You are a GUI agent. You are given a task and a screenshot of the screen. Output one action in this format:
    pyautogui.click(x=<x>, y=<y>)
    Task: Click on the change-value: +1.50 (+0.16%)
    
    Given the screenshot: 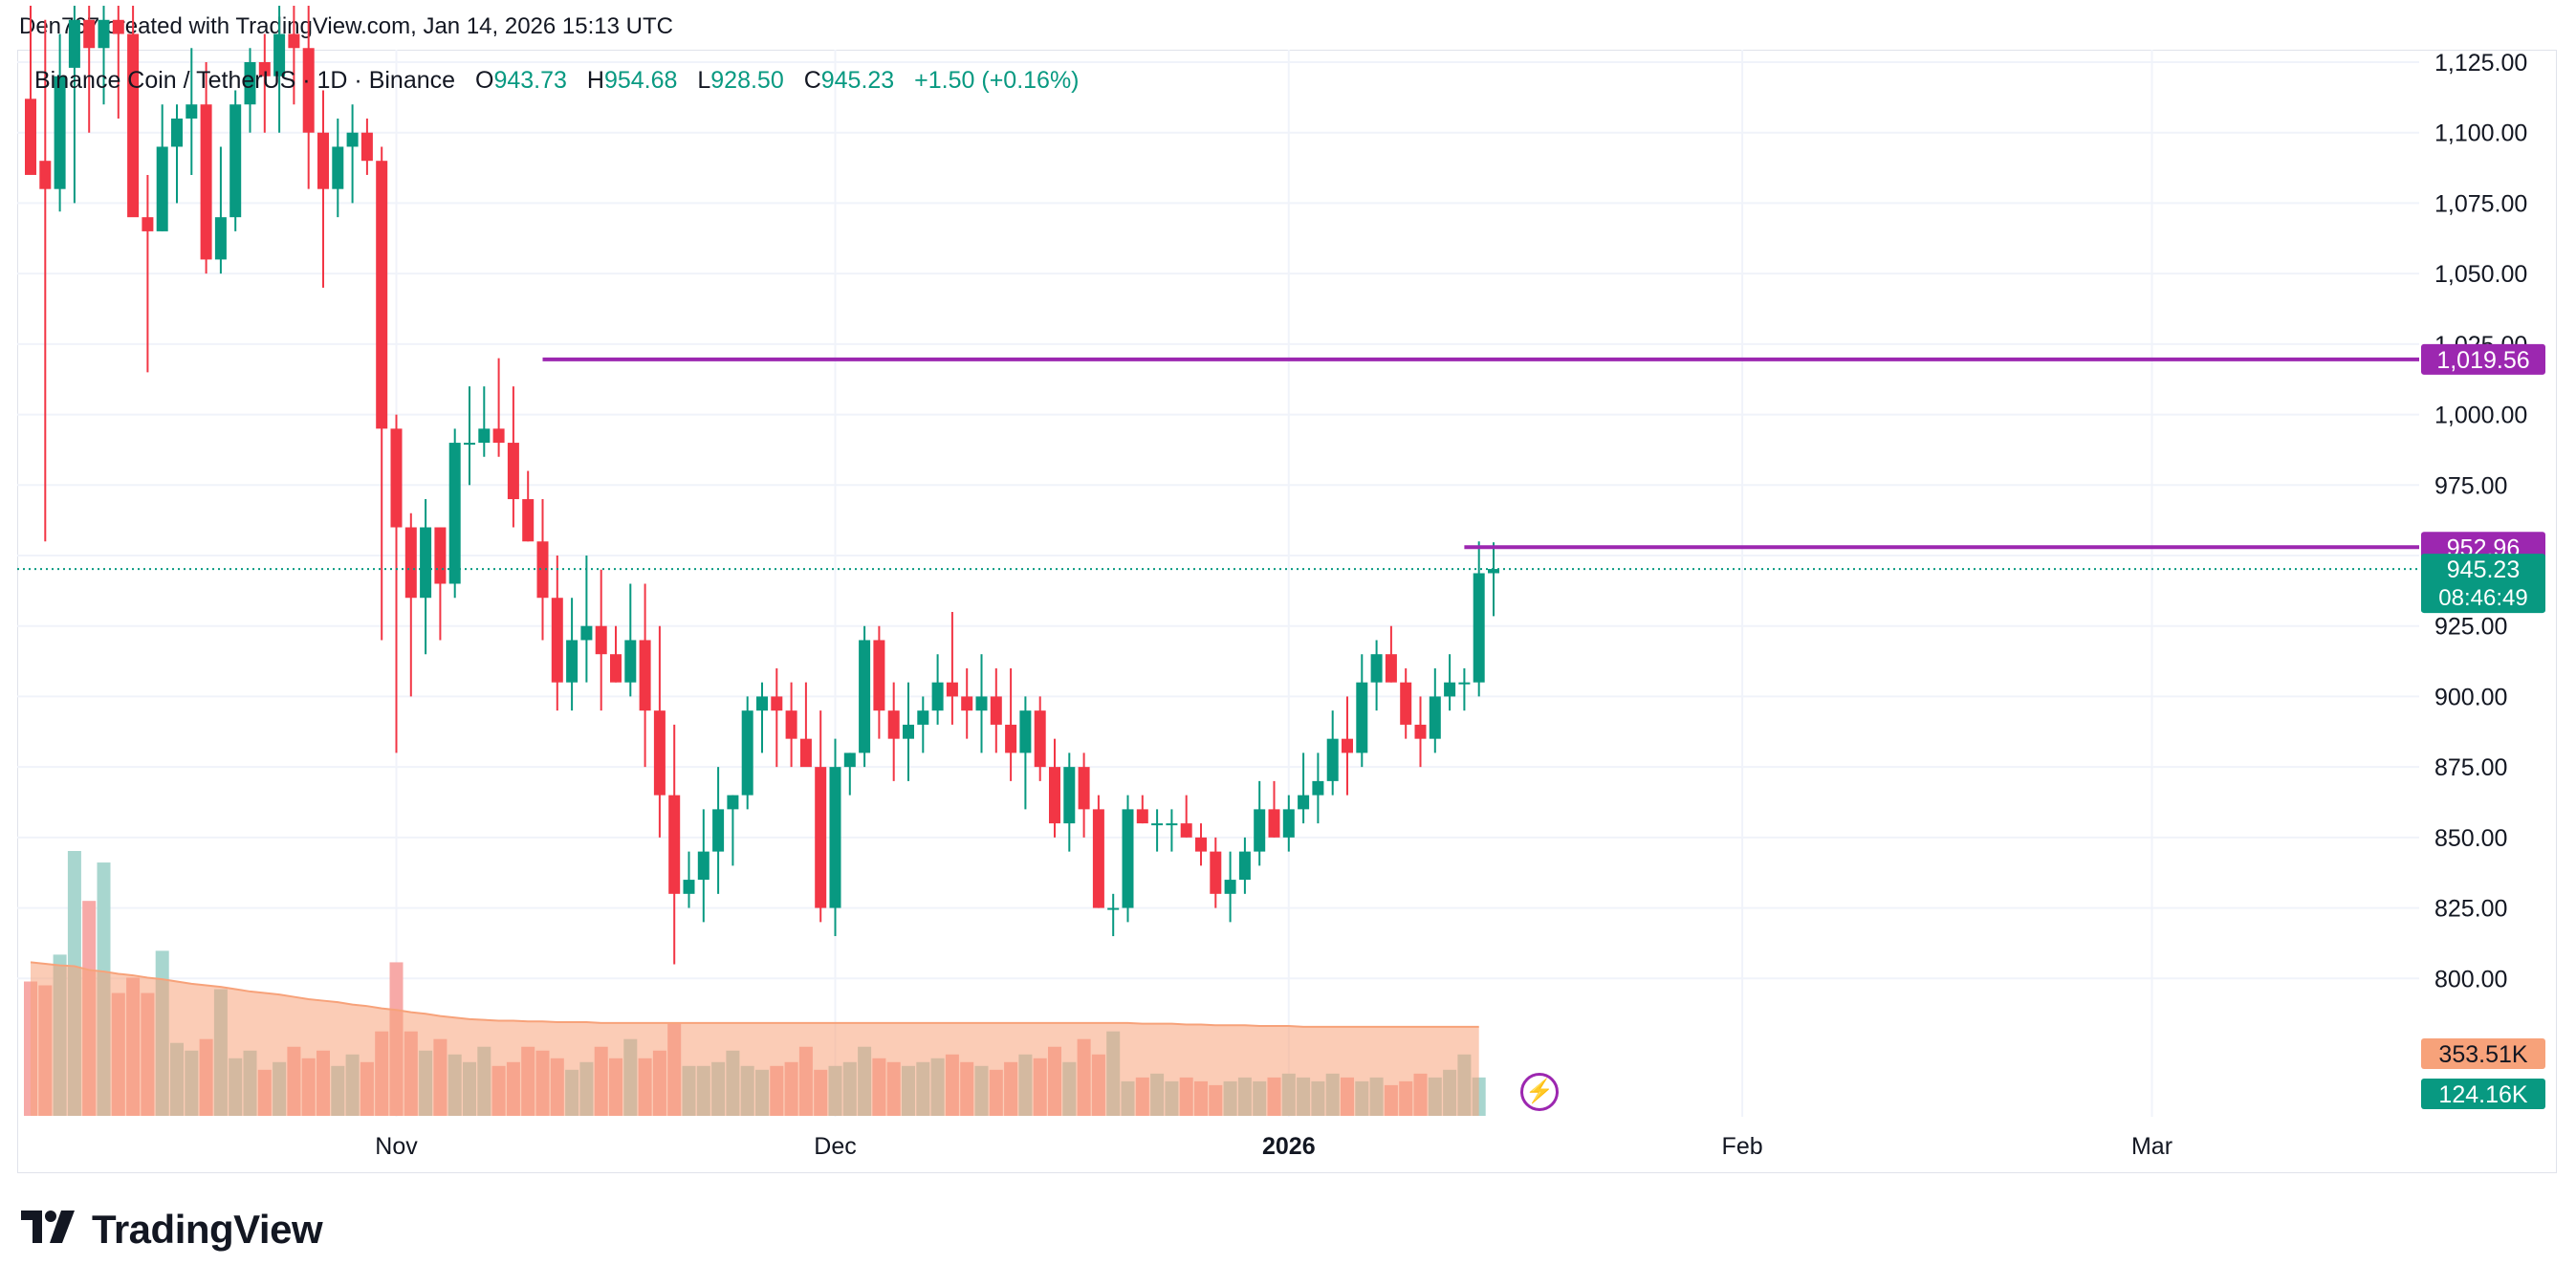 What is the action you would take?
    pyautogui.click(x=997, y=81)
    